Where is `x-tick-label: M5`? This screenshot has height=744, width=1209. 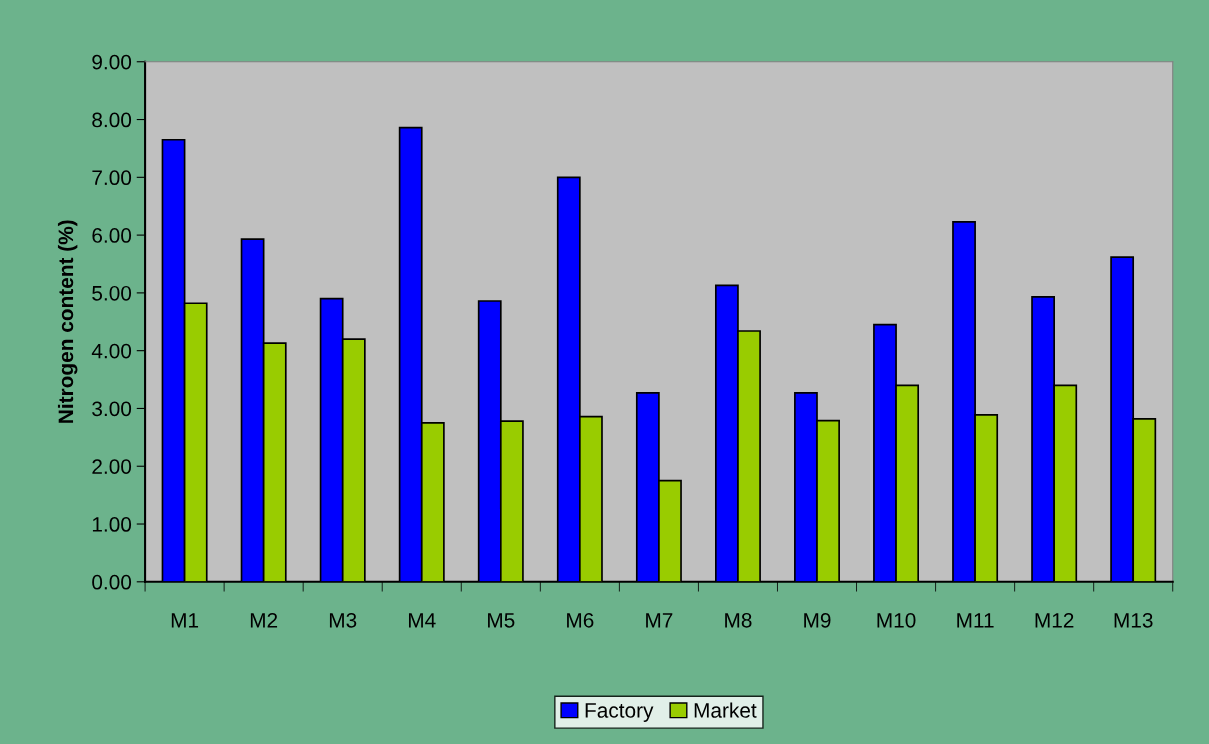
x-tick-label: M5 is located at coordinates (501, 620).